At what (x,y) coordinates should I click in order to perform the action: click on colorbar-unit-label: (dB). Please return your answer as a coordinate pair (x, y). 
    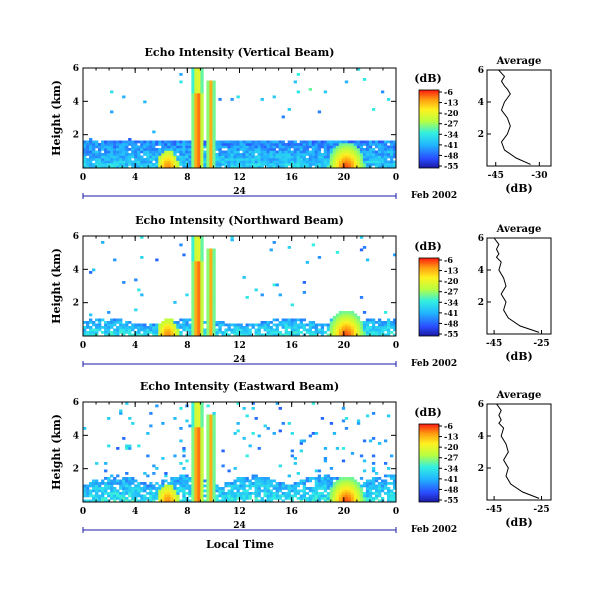
    Looking at the image, I should click on (427, 246).